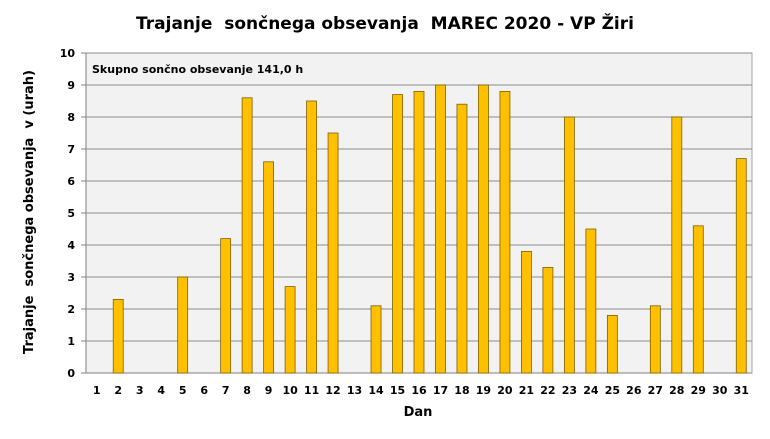  I want to click on y-tick-label-5: 5, so click(71, 213).